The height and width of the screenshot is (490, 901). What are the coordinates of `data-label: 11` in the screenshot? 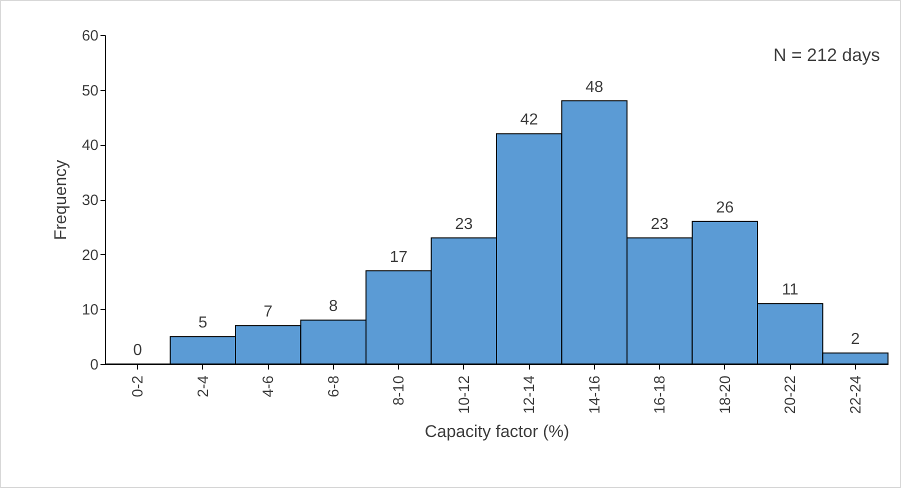 It's located at (790, 290).